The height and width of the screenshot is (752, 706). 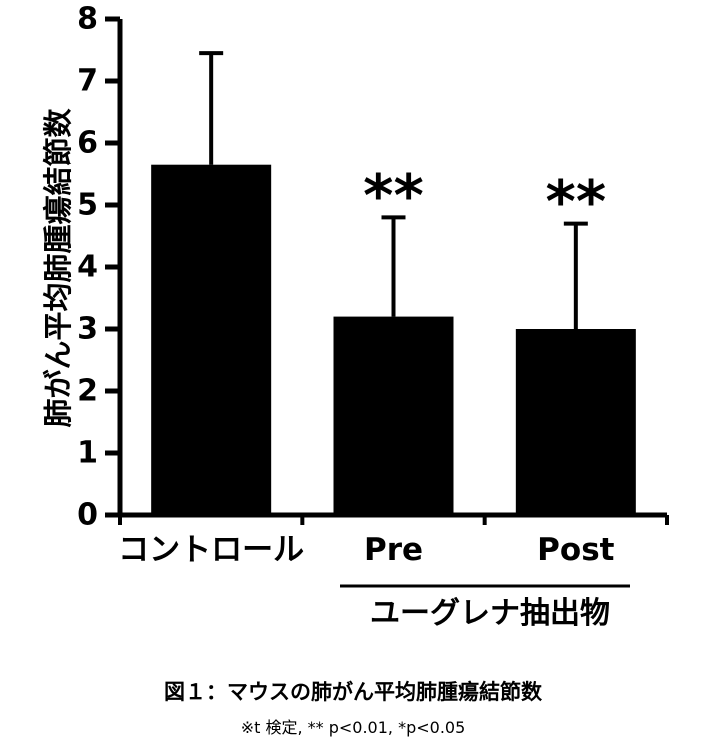 What do you see at coordinates (353, 692) in the screenshot?
I see `figure-title: 図１：マウスの肺がん平均肺腫瘍結節数` at bounding box center [353, 692].